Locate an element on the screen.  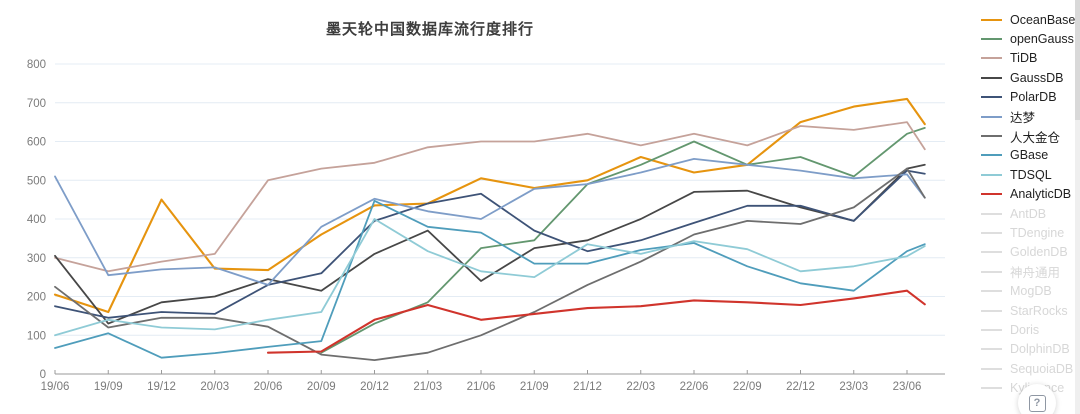
legend-item-Doris: Doris is located at coordinates (1028, 329).